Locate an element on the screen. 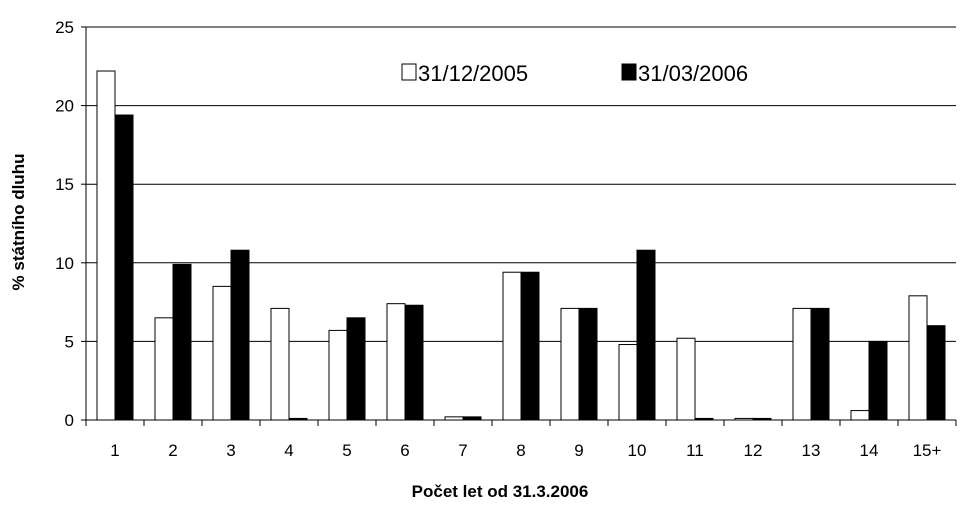 Image resolution: width=960 pixels, height=521 pixels. x-tick-label: 7 is located at coordinates (462, 450).